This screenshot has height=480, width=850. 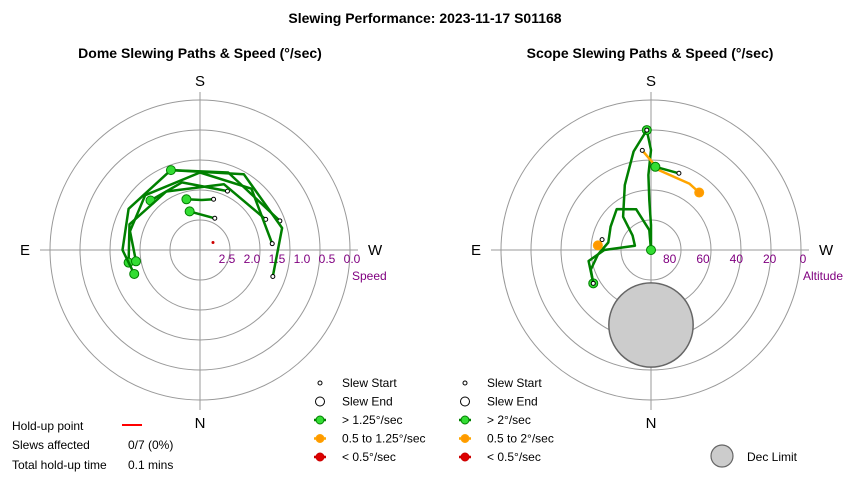 I want to click on radial-tick-label: 20, so click(x=770, y=259).